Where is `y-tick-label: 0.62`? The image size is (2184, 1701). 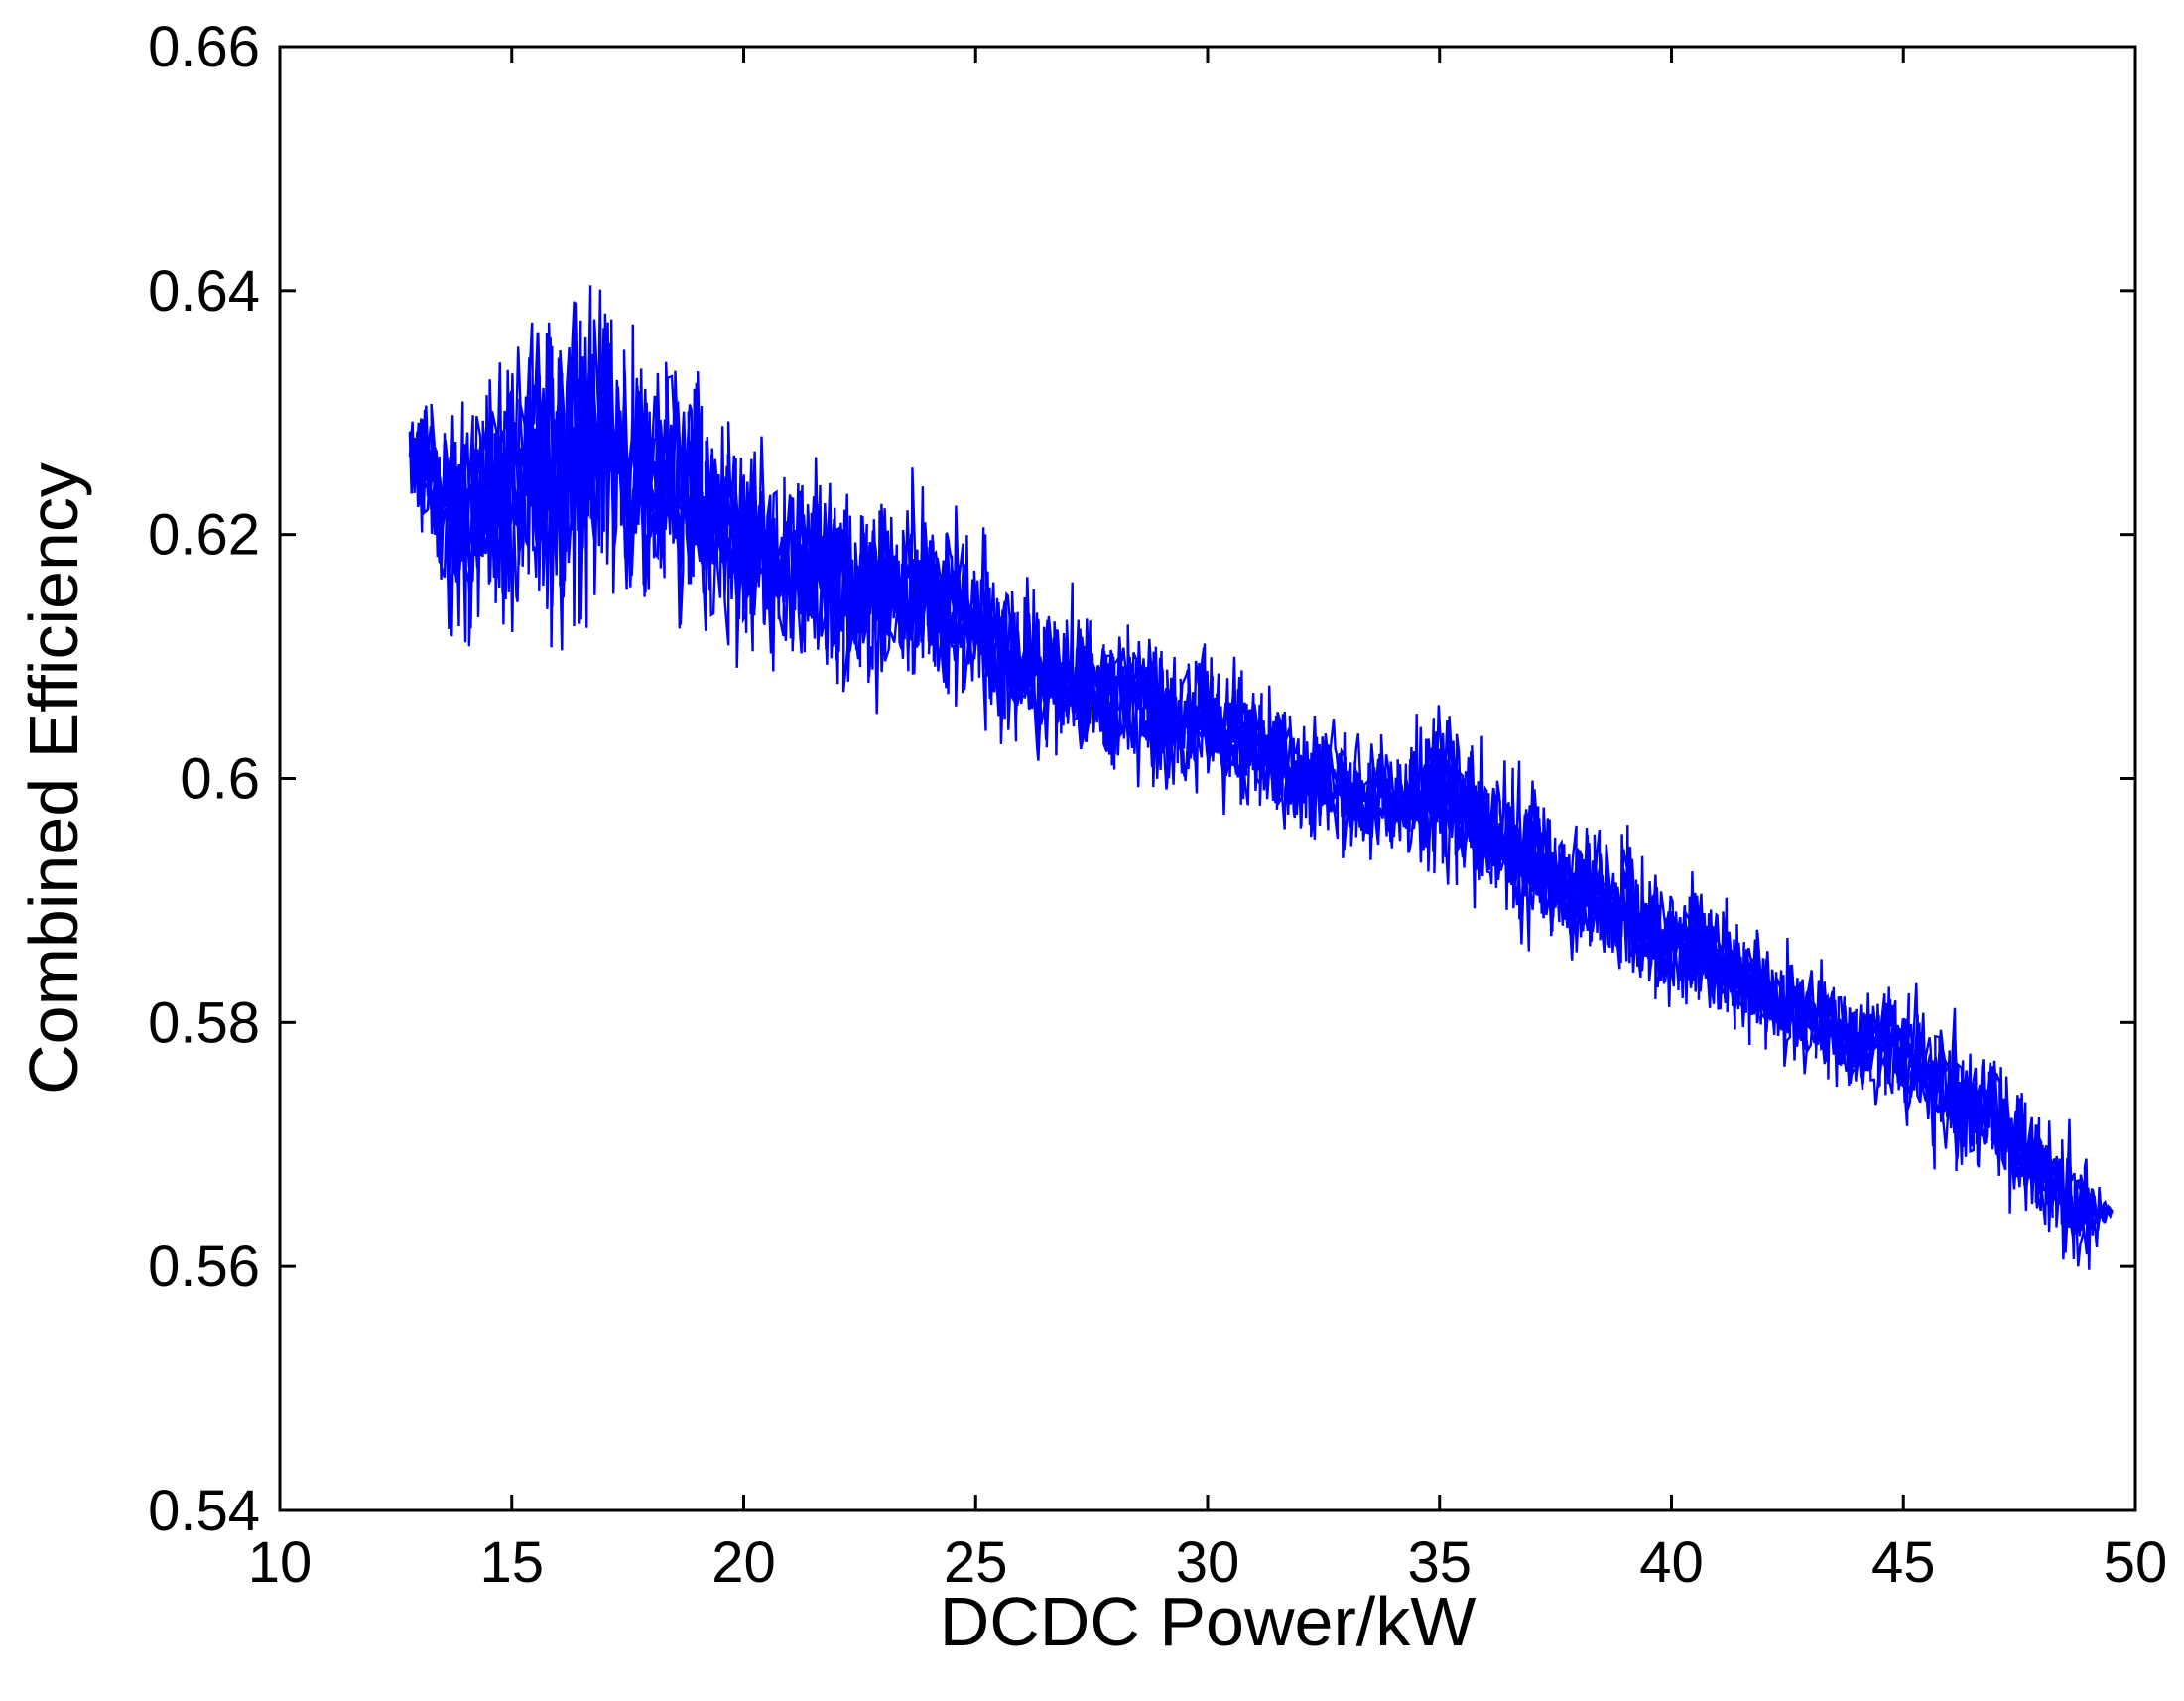
y-tick-label: 0.62 is located at coordinates (204, 535).